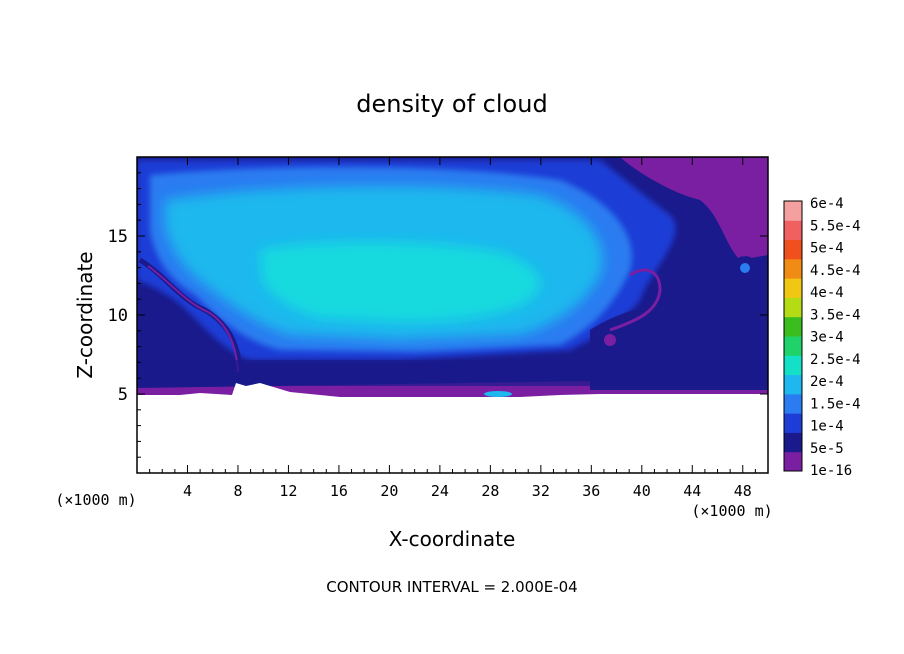 The width and height of the screenshot is (904, 654). Describe the element at coordinates (591, 491) in the screenshot. I see `x-tick-label: 36` at that location.